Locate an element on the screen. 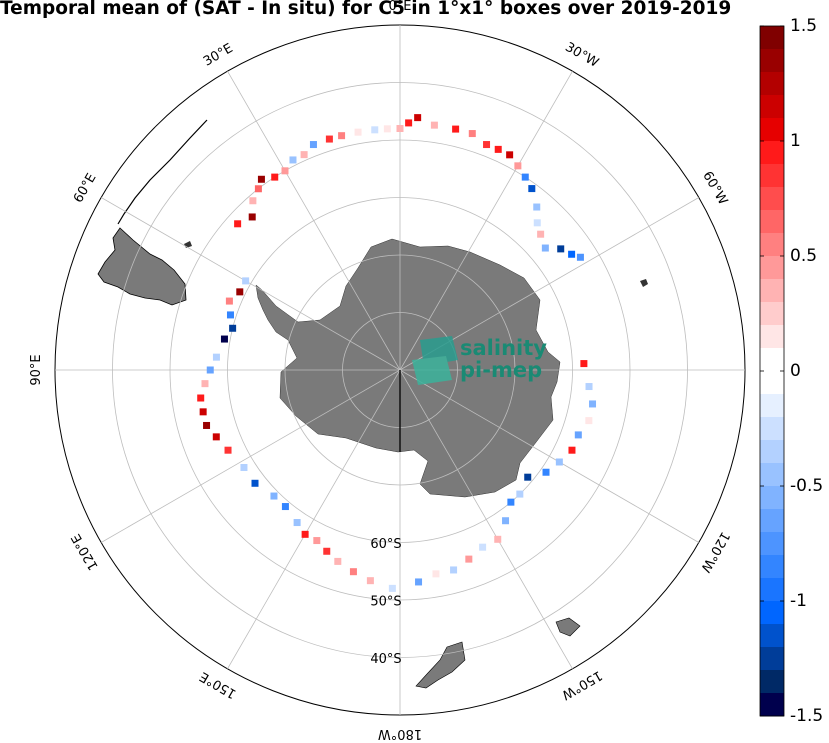 The image size is (829, 743). antarctica-land is located at coordinates (408, 368).